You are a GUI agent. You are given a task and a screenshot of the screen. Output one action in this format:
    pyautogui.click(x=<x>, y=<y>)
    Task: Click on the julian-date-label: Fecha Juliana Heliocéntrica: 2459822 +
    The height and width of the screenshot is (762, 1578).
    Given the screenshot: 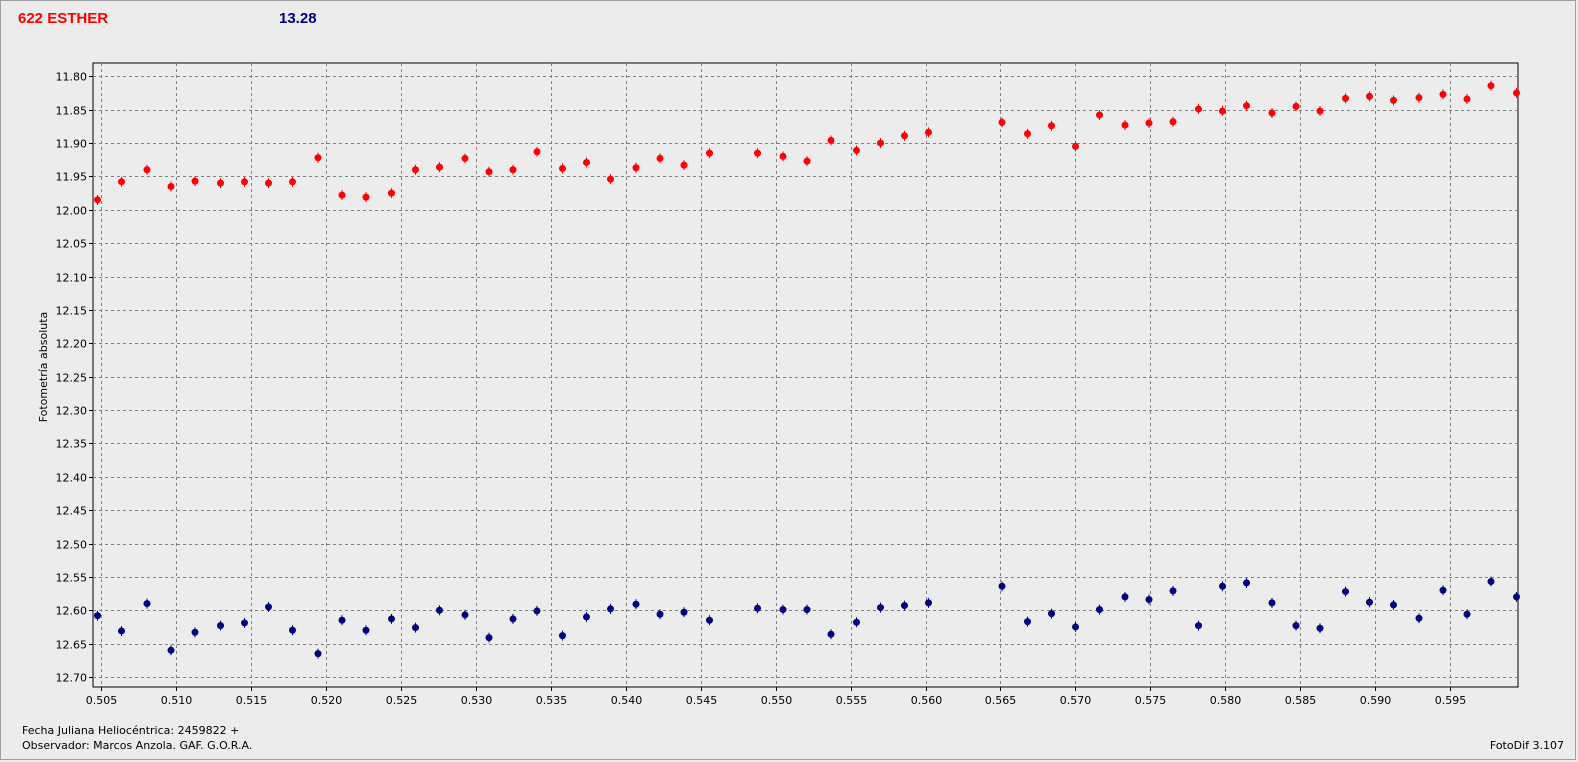 What is the action you would take?
    pyautogui.click(x=131, y=730)
    